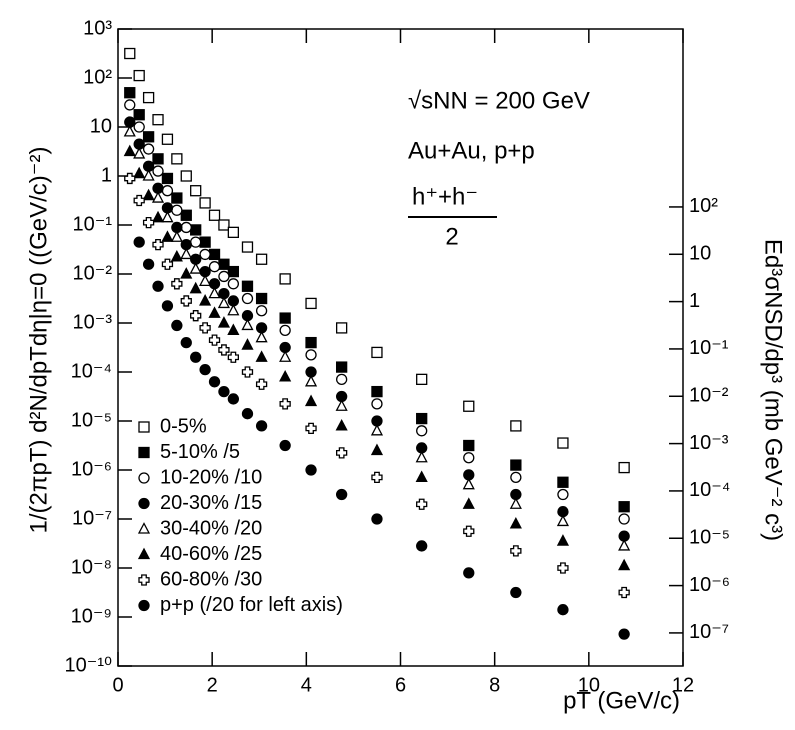 This screenshot has width=795, height=730. Describe the element at coordinates (773, 390) in the screenshot. I see `y2-axis-label: Ed³σNSD/dp³ (mb GeV⁻² c³)` at that location.